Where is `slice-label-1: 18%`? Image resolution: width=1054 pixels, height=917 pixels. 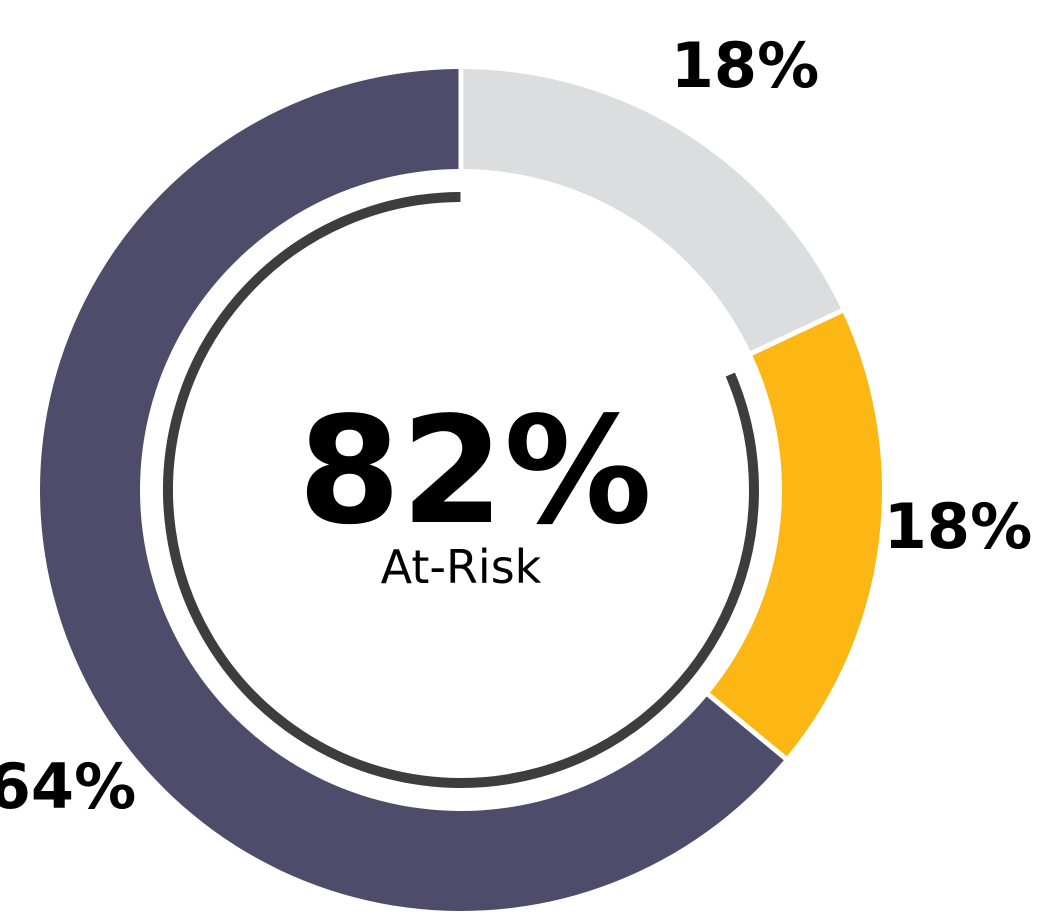
slice-label-1: 18% is located at coordinates (745, 65).